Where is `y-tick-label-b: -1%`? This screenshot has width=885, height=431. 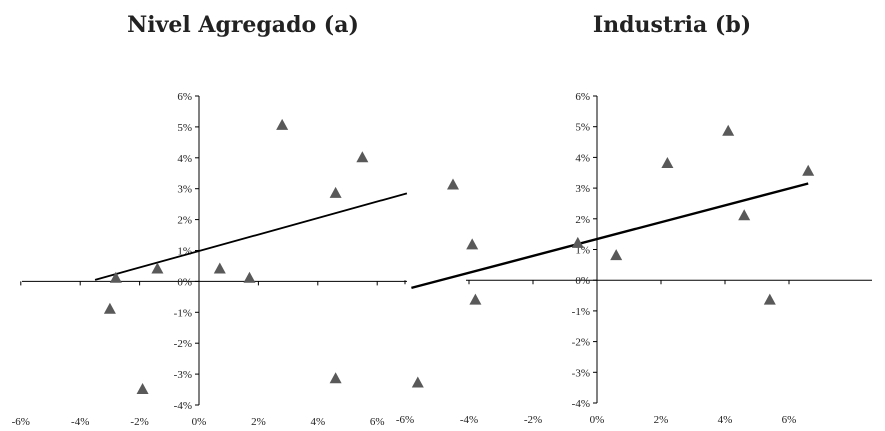 y-tick-label-b: -1% is located at coordinates (581, 312).